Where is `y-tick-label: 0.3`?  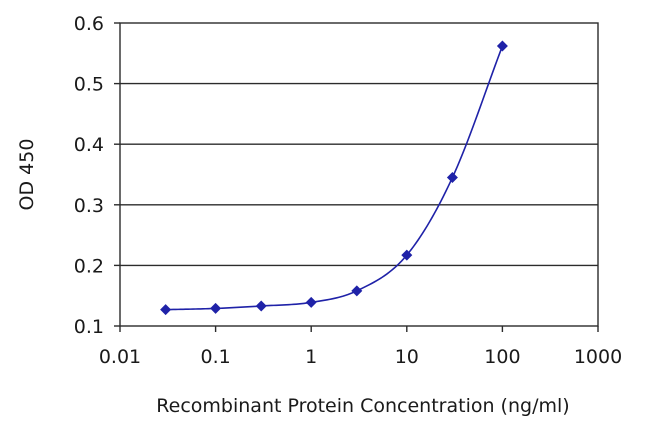
y-tick-label: 0.3 is located at coordinates (89, 206).